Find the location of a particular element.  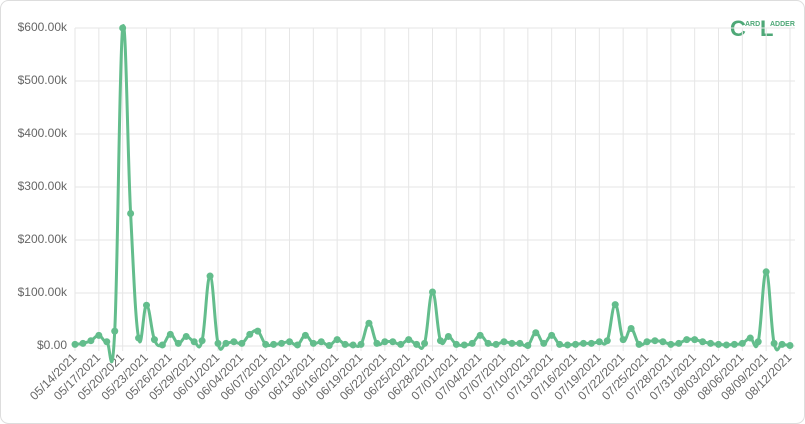

y-tick-label: $100.00k is located at coordinates (43, 292).